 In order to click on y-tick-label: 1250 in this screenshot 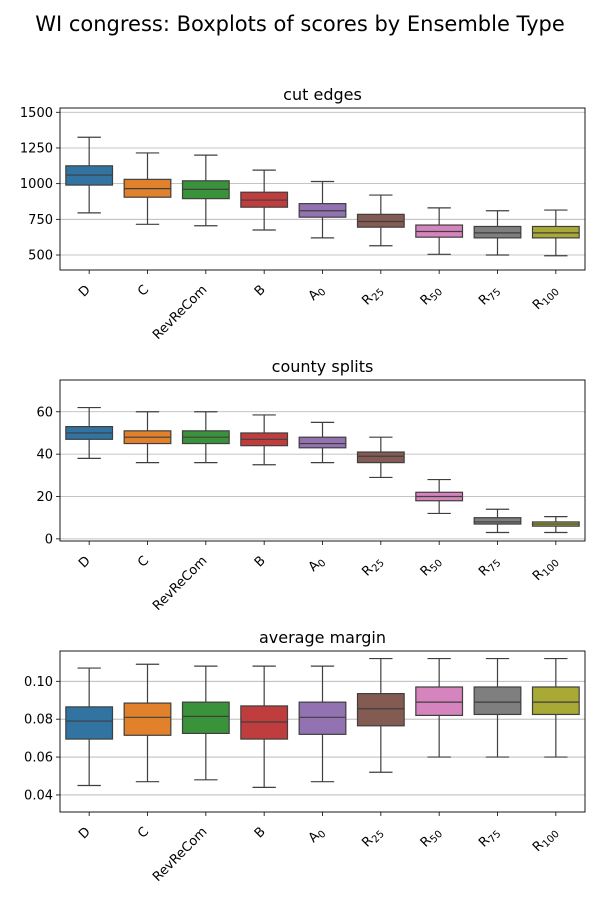, I will do `click(36, 148)`.